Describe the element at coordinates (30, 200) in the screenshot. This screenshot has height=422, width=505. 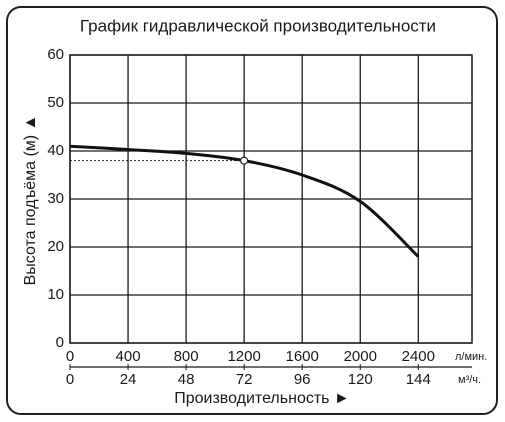
I see `y-axis-label: Высота подъёма (м) ▲` at that location.